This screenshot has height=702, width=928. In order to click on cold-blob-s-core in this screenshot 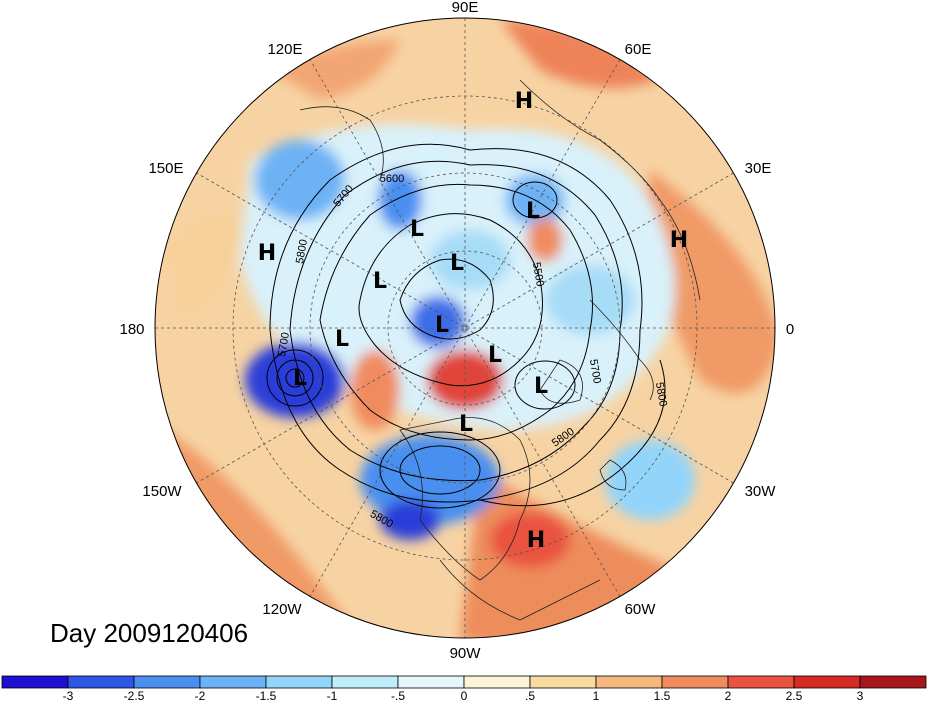, I will do `click(410, 520)`.